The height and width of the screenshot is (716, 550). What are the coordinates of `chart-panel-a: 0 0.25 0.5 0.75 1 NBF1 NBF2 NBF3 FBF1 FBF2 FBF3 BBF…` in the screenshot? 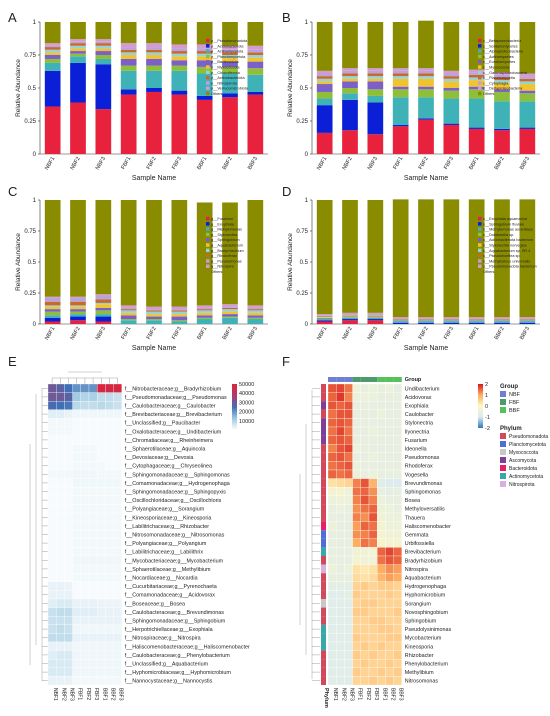 It's located at (141, 101).